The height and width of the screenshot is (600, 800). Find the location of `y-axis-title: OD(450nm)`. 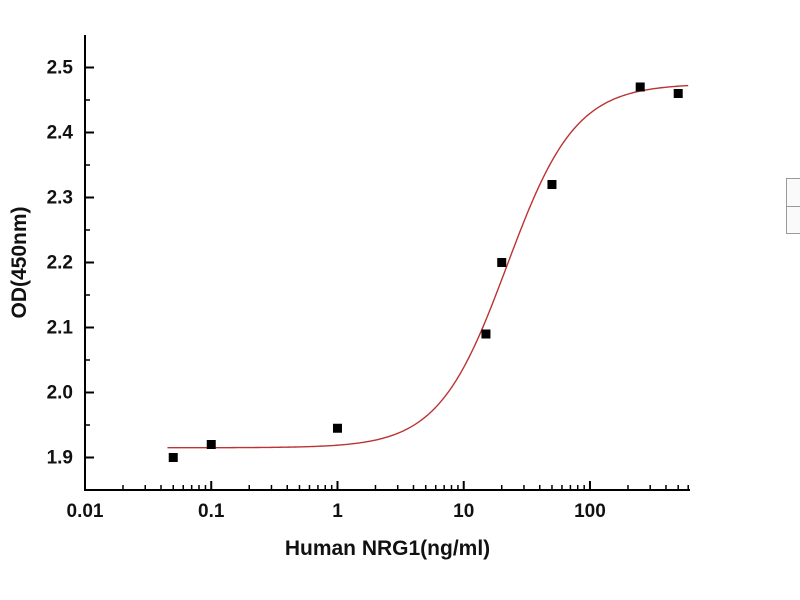

y-axis-title: OD(450nm) is located at coordinates (19, 262).